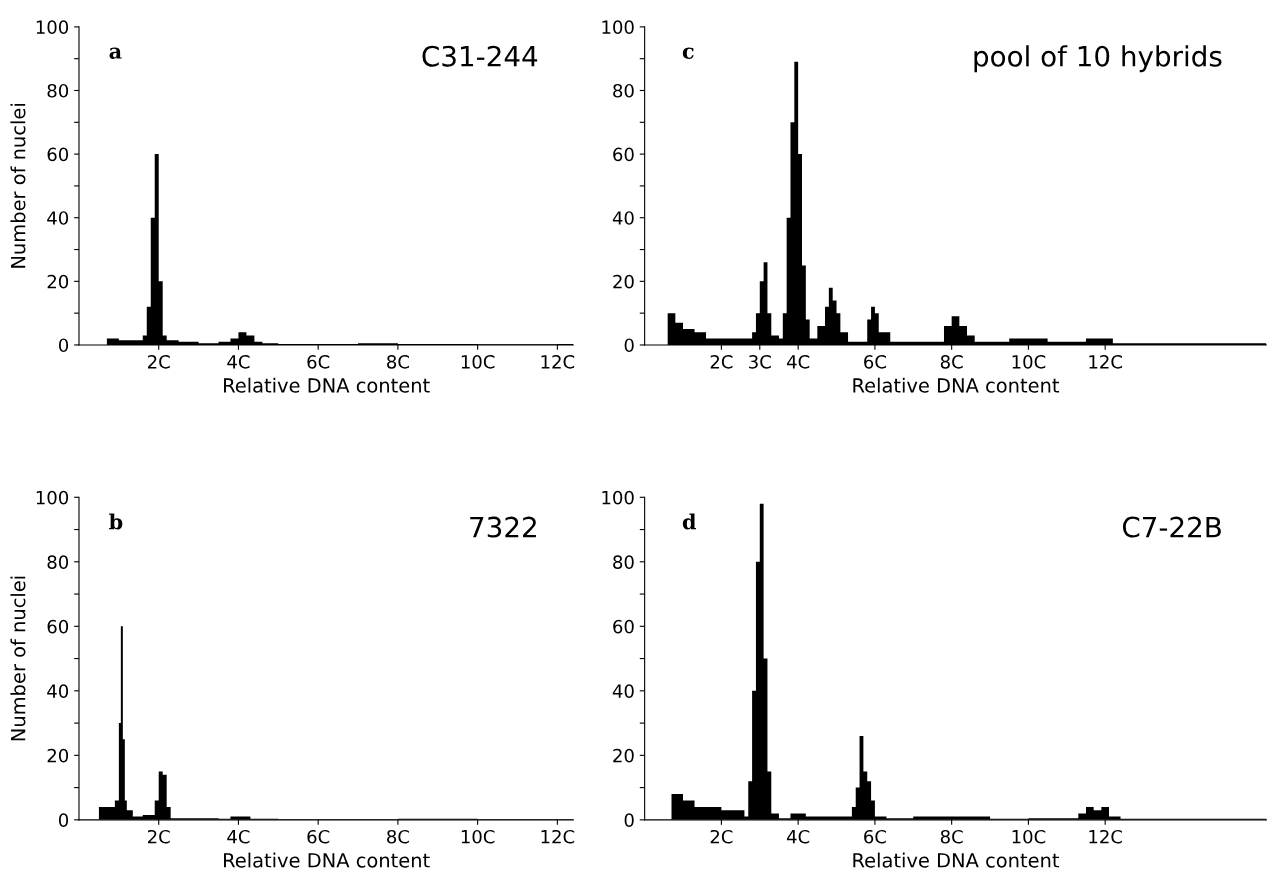 This screenshot has width=1274, height=896. What do you see at coordinates (760, 362) in the screenshot?
I see `x-tick-label: 3C` at bounding box center [760, 362].